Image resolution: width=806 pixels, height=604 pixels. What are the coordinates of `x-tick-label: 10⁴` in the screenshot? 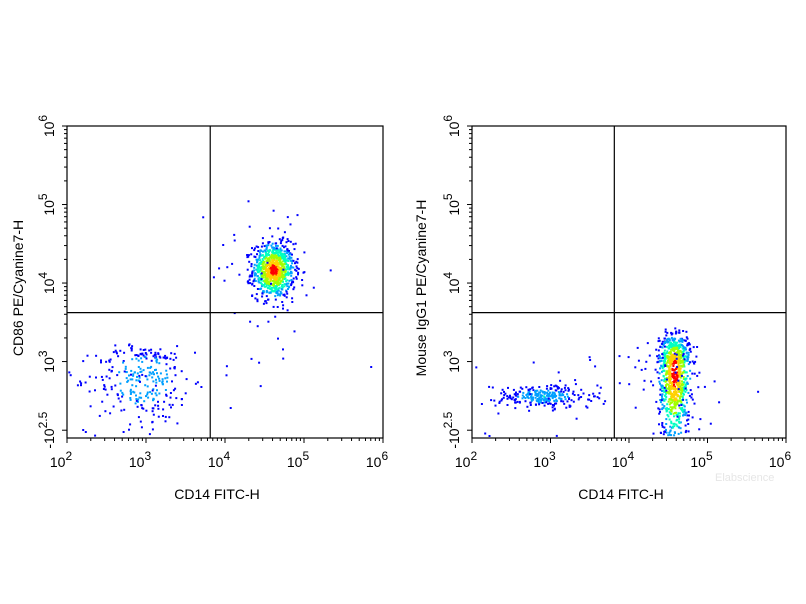 It's located at (219, 459).